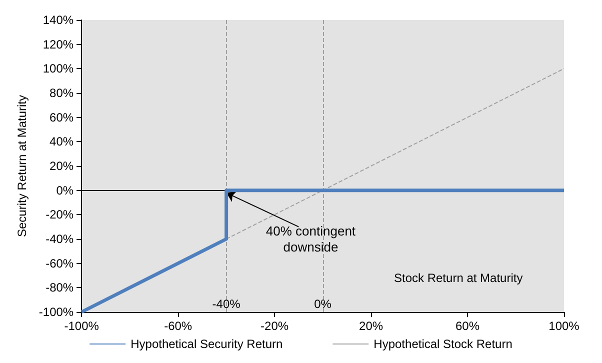 The image size is (602, 363). I want to click on y-tick-label: 140%, so click(58, 20).